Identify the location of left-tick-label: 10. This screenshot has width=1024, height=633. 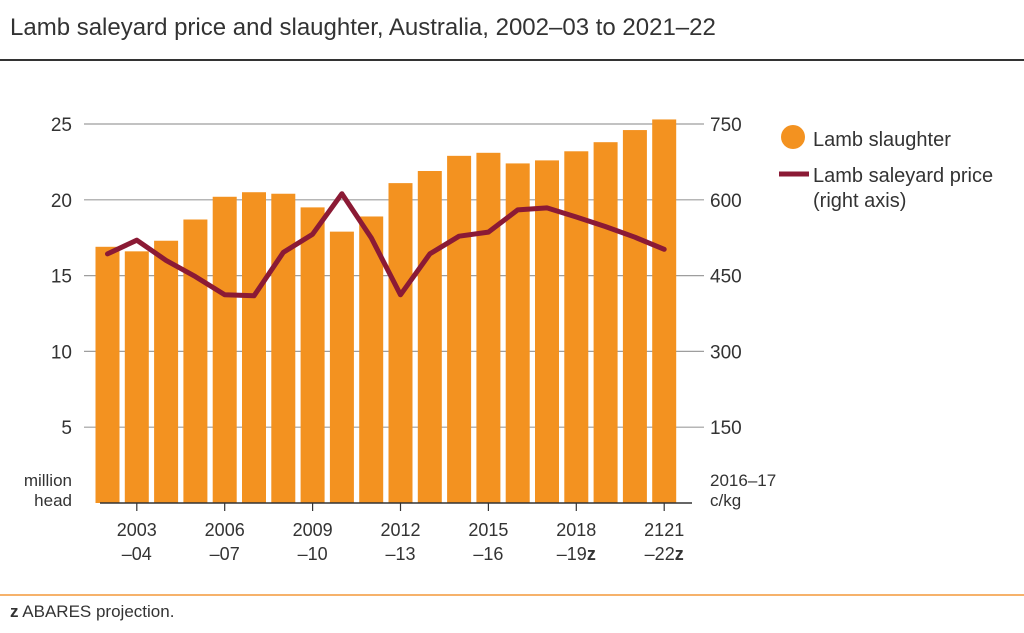
(61, 352).